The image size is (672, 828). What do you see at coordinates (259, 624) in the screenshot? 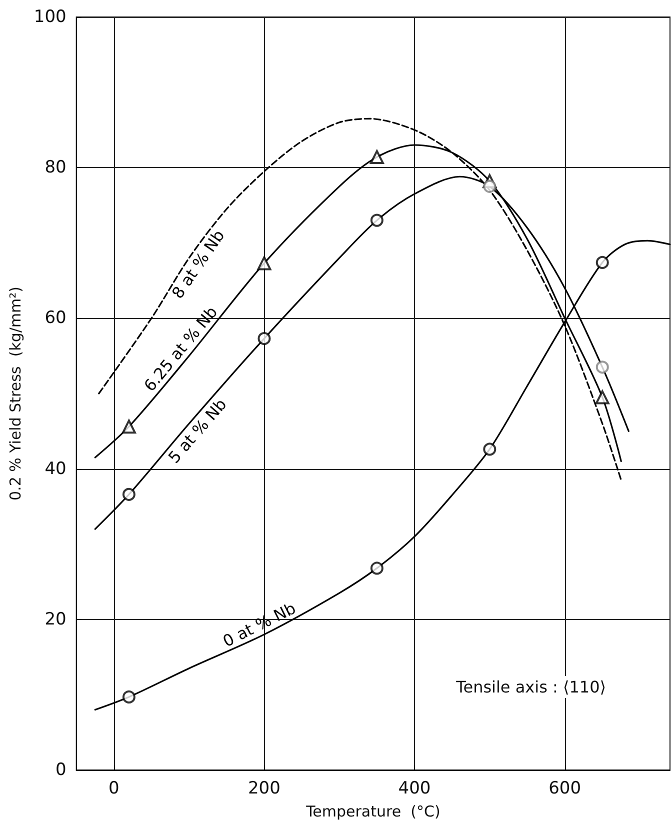
I see `text: 0 at % Nb` at bounding box center [259, 624].